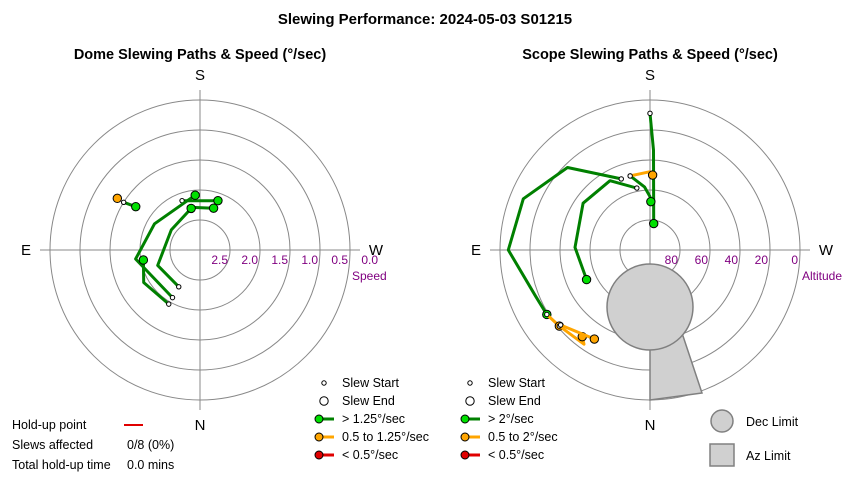 The image size is (850, 480). What do you see at coordinates (702, 260) in the screenshot?
I see `scope-tick-label: 60` at bounding box center [702, 260].